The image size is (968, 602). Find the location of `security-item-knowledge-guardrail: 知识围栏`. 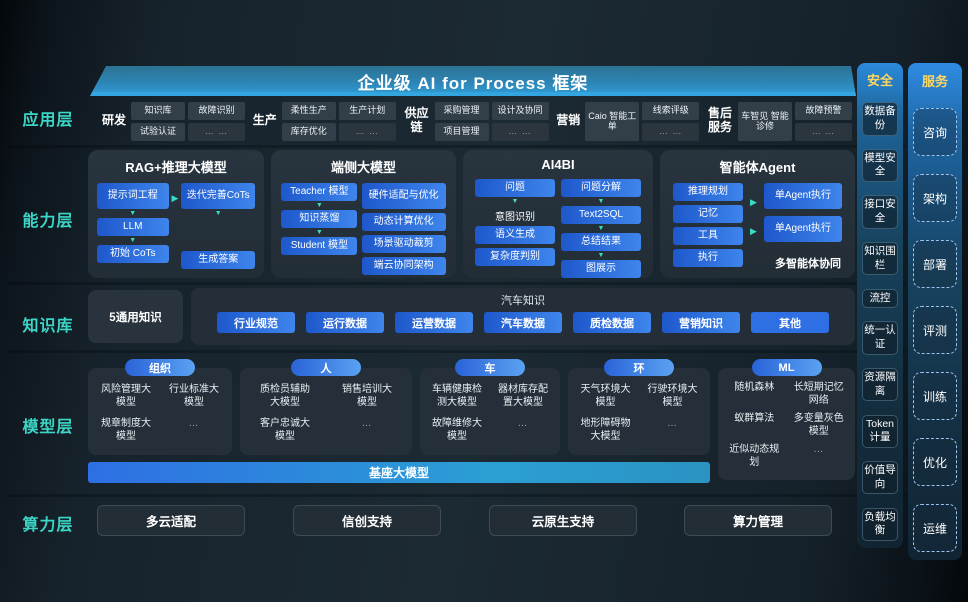

security-item-knowledge-guardrail: 知识围栏 is located at coordinates (880, 258).